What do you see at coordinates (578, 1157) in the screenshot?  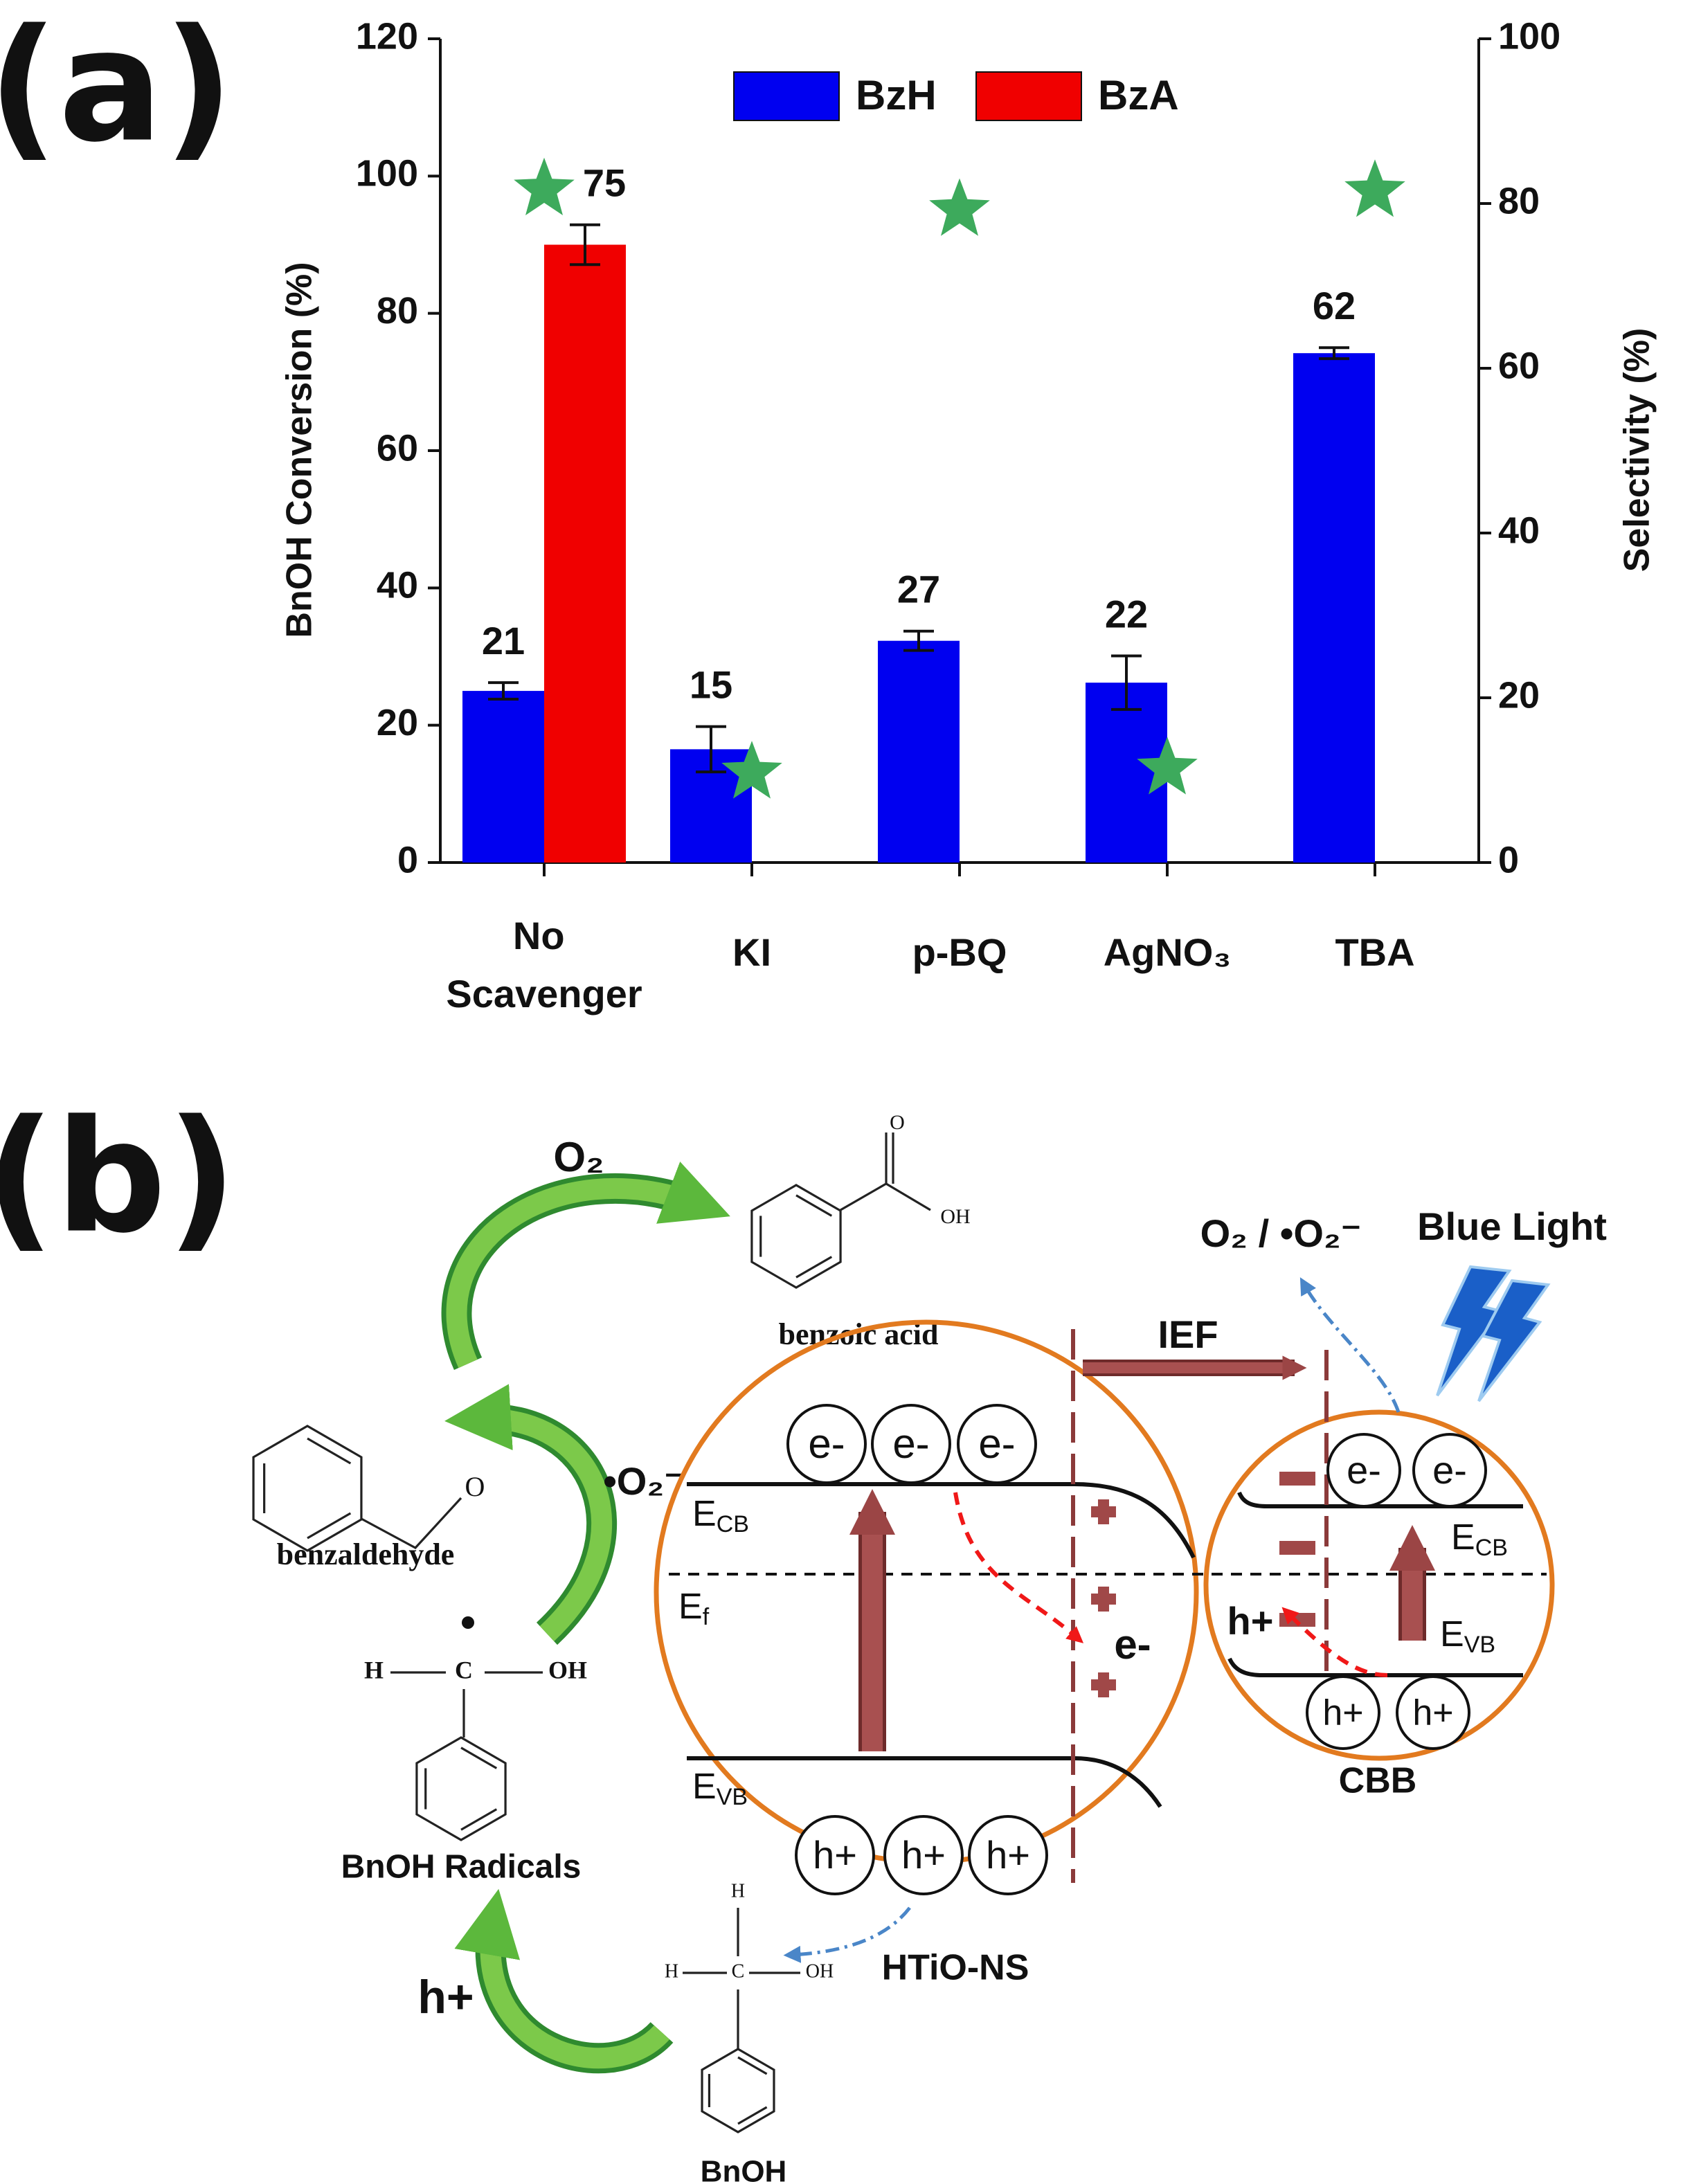 I see `label: O₂` at bounding box center [578, 1157].